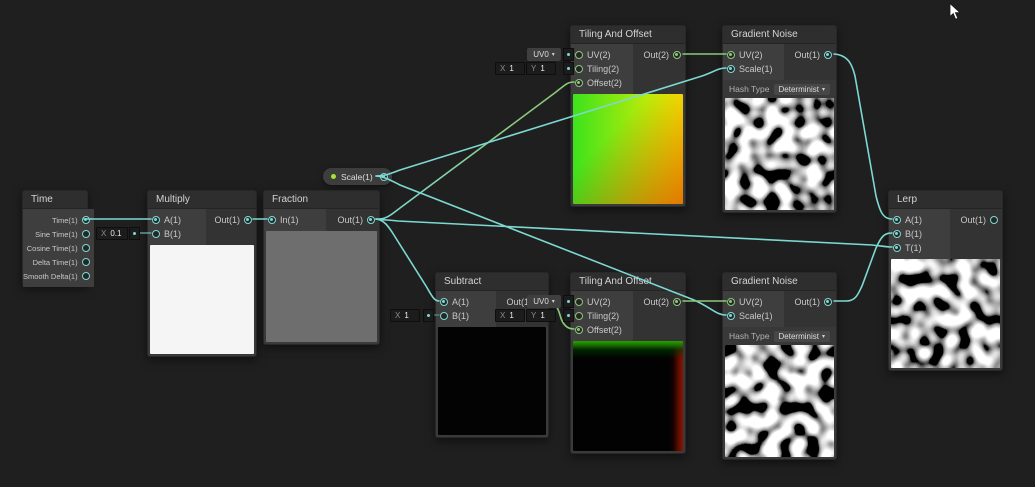  I want to click on wire-fraction-to-tiling-top-offset, so click(475, 150).